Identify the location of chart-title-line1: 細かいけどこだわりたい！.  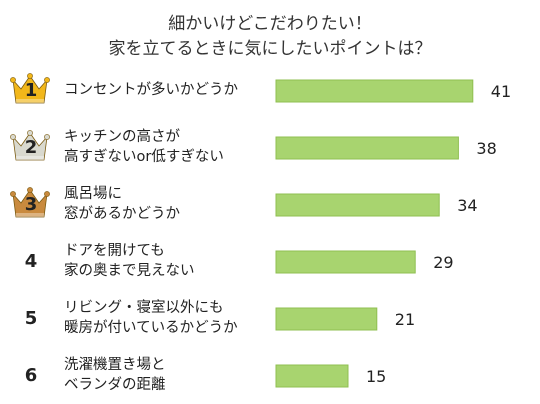
(270, 24).